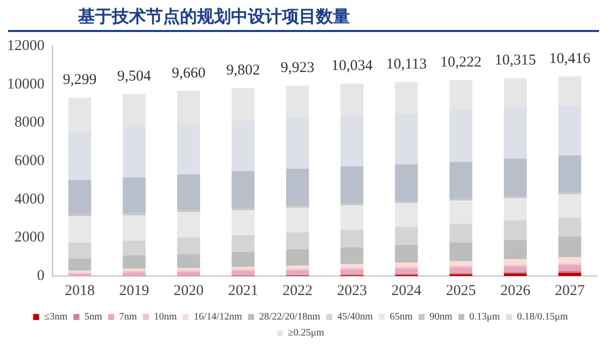  What do you see at coordinates (461, 62) in the screenshot?
I see `total-label: 10,222` at bounding box center [461, 62].